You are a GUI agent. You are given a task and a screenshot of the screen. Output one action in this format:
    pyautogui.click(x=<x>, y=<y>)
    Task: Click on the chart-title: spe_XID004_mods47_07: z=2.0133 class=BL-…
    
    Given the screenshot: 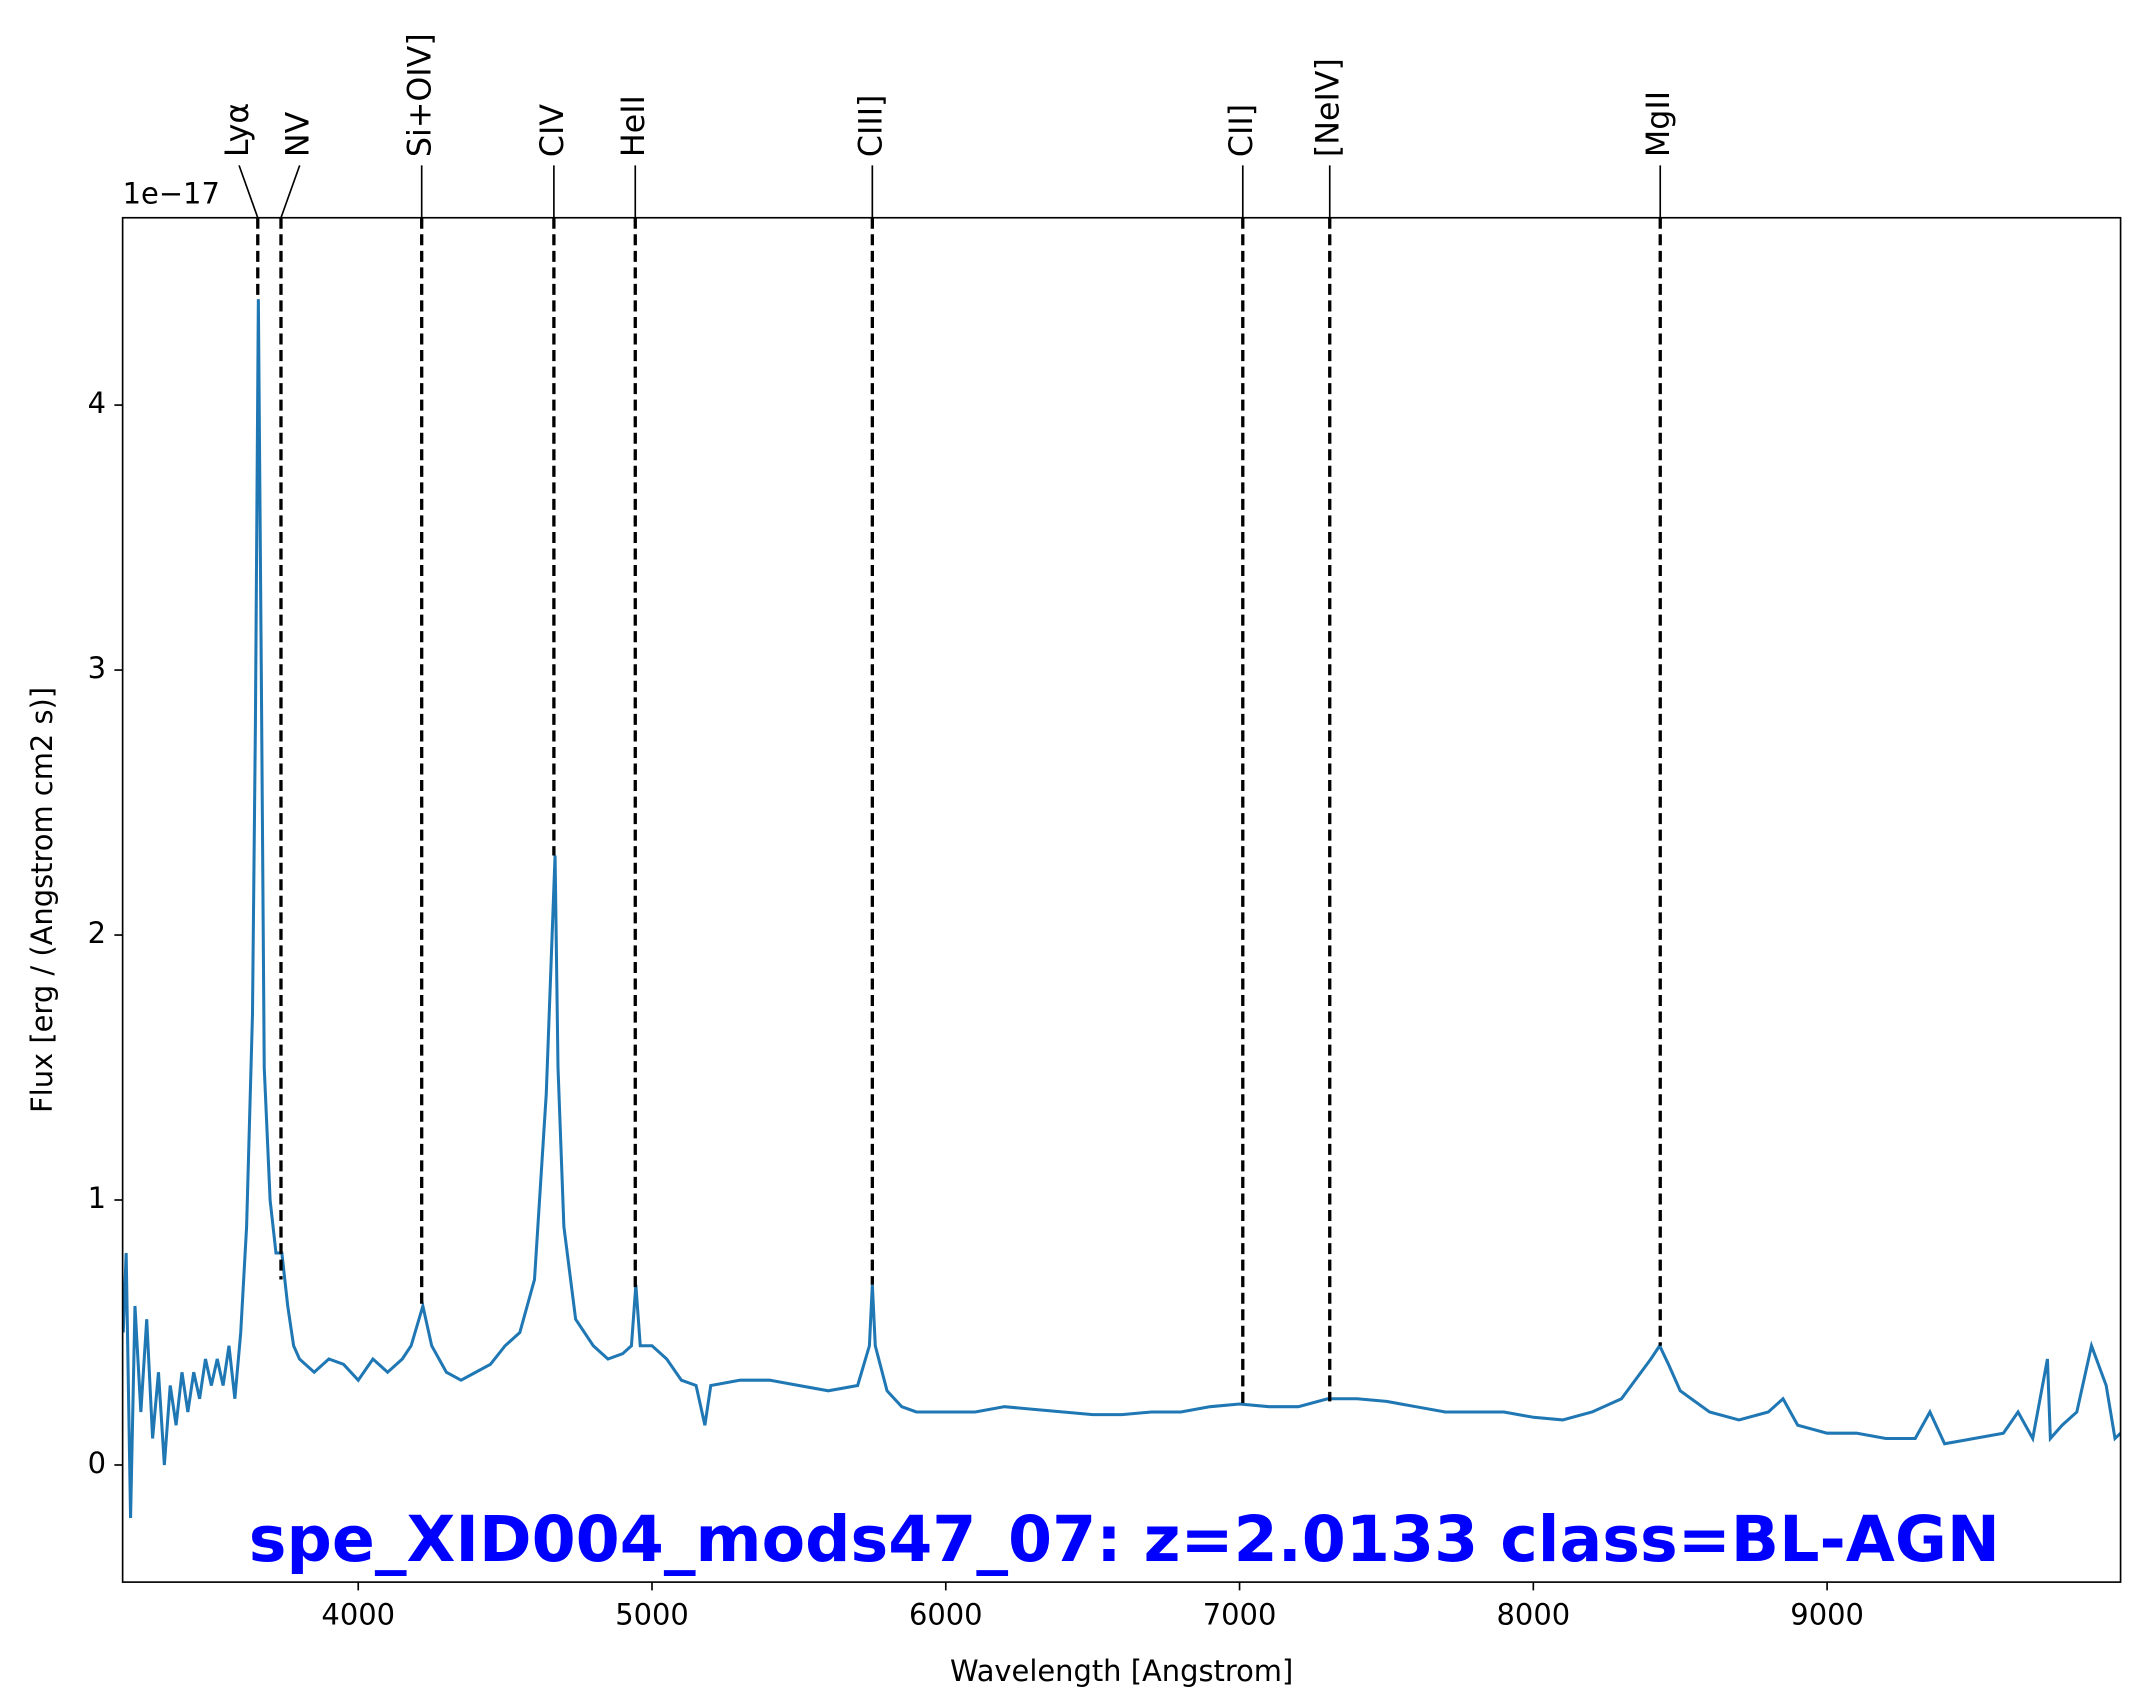 What is the action you would take?
    pyautogui.click(x=1124, y=1539)
    